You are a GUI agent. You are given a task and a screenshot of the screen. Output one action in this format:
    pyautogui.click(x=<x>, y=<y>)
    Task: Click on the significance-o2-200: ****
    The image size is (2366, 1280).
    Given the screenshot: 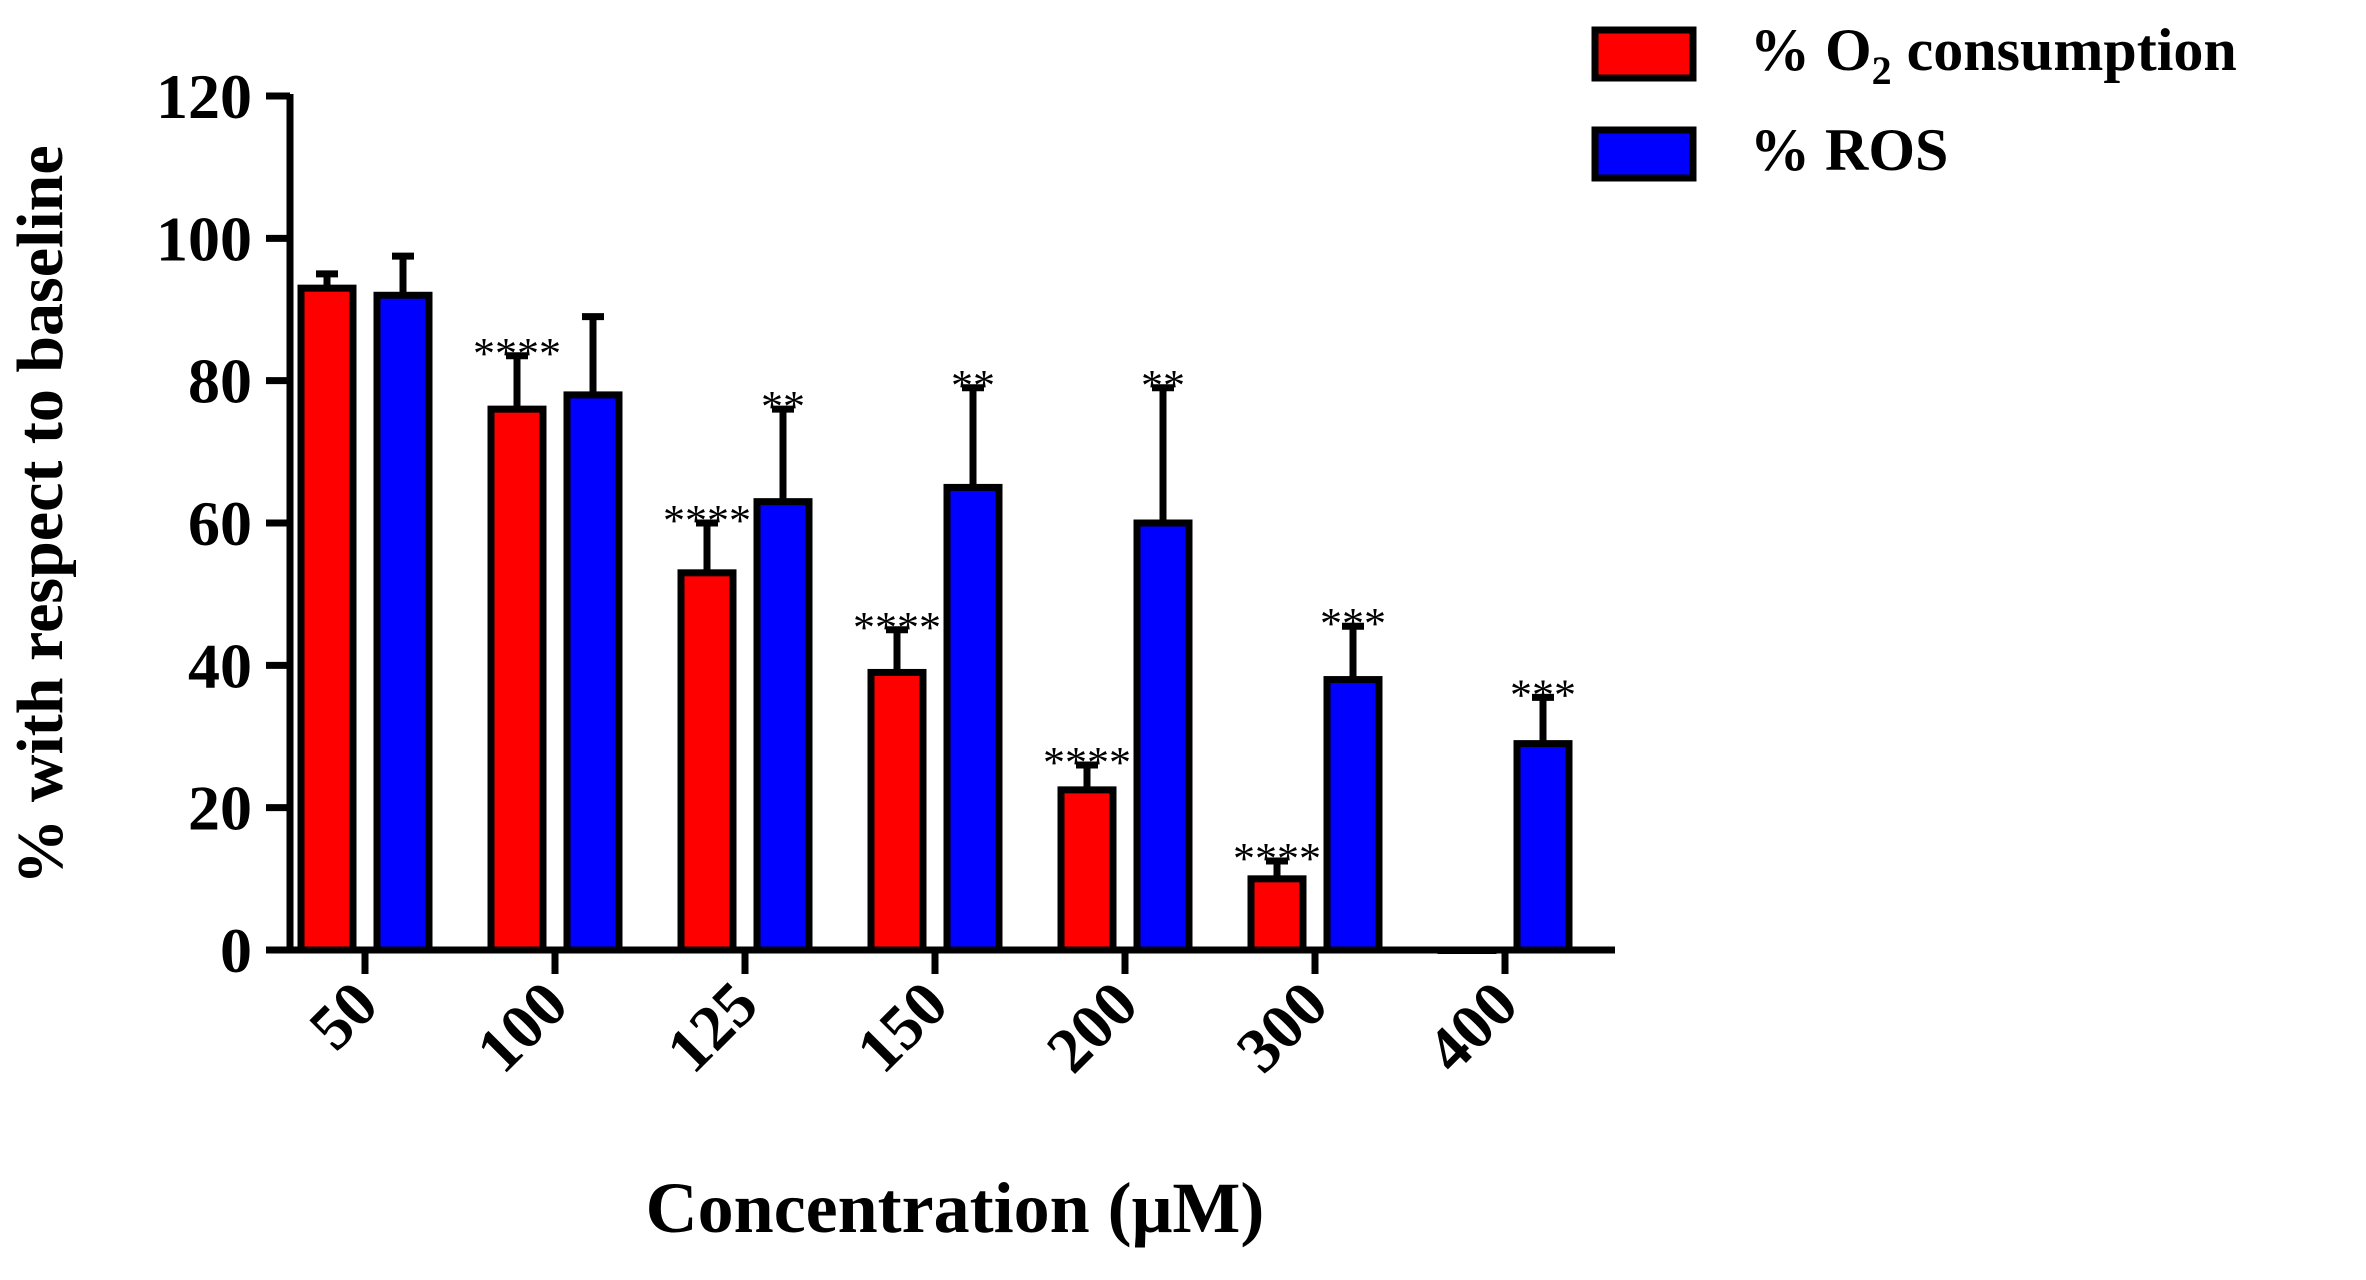 What is the action you would take?
    pyautogui.click(x=1087, y=762)
    